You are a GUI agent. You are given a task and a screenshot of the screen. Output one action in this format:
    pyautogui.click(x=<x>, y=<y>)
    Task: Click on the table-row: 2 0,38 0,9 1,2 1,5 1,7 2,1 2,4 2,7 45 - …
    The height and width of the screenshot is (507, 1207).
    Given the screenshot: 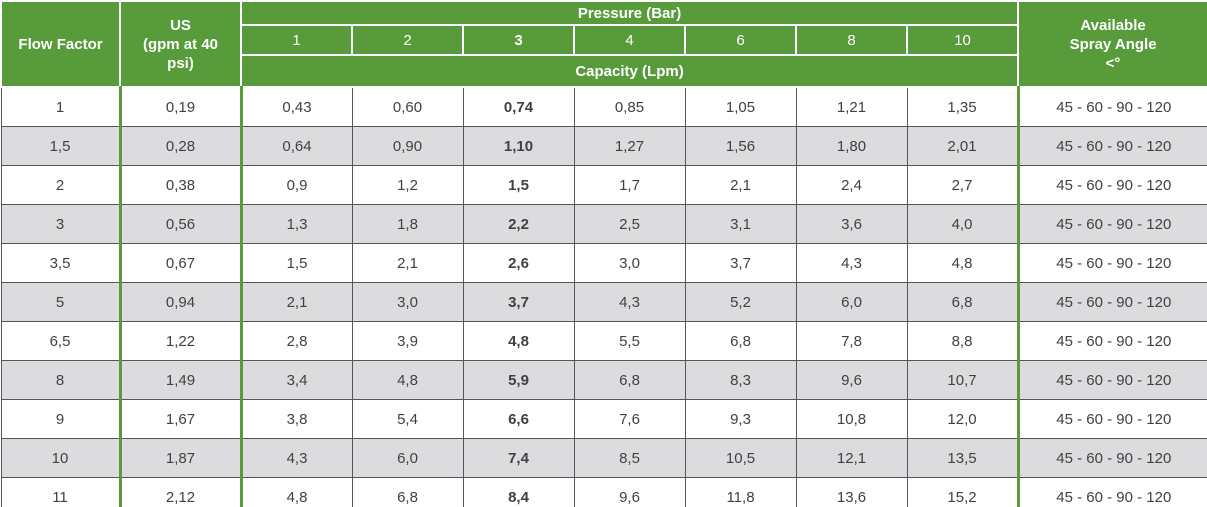 What is the action you would take?
    pyautogui.click(x=603, y=185)
    